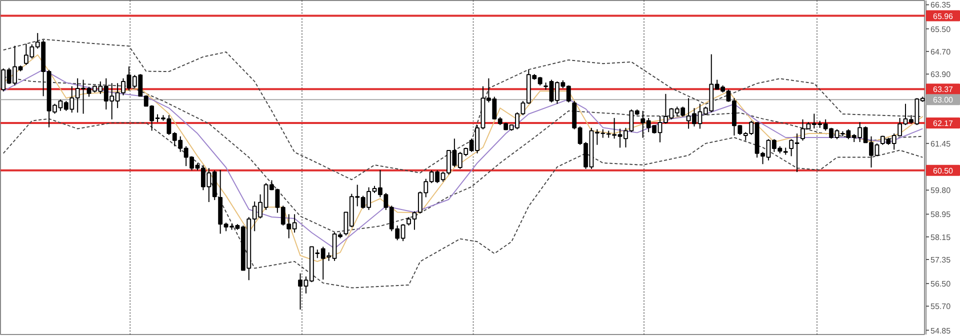 This screenshot has width=960, height=336. Describe the element at coordinates (943, 16) in the screenshot. I see `ref-line-label: 65.96` at that location.